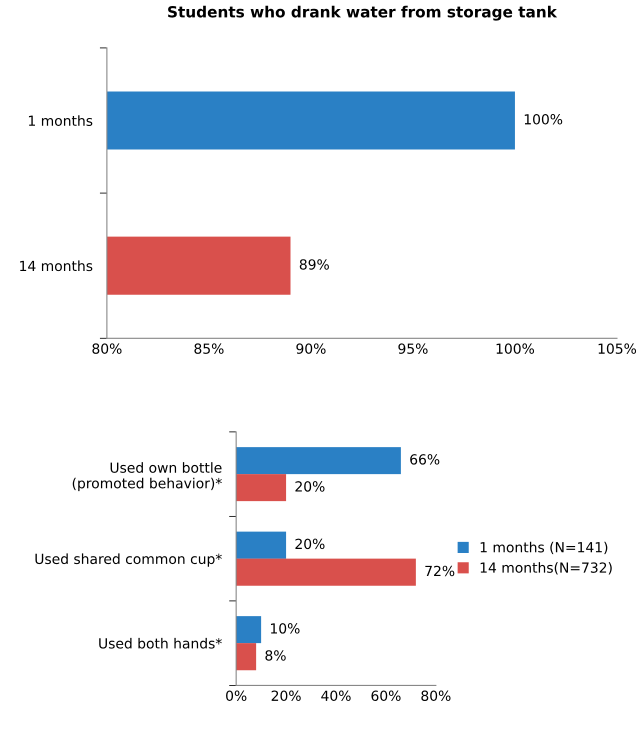 The width and height of the screenshot is (640, 737). Describe the element at coordinates (275, 655) in the screenshot. I see `data-label: 8%` at that location.